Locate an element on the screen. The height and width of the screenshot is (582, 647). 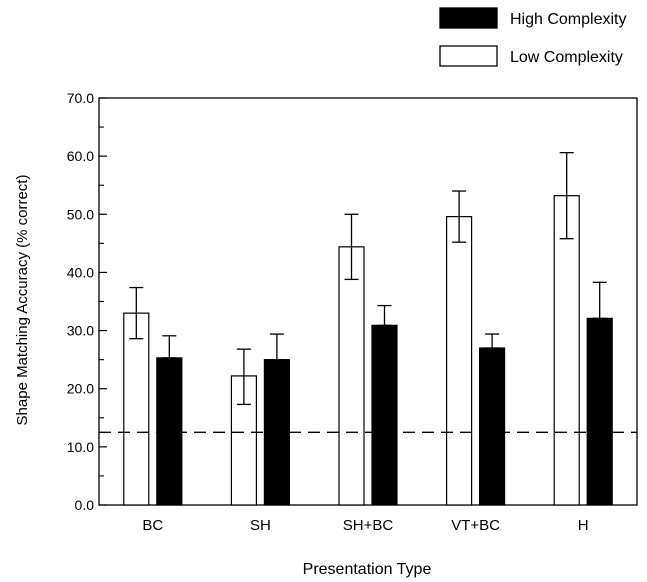
y-tick-label: 50.0 is located at coordinates (80, 214).